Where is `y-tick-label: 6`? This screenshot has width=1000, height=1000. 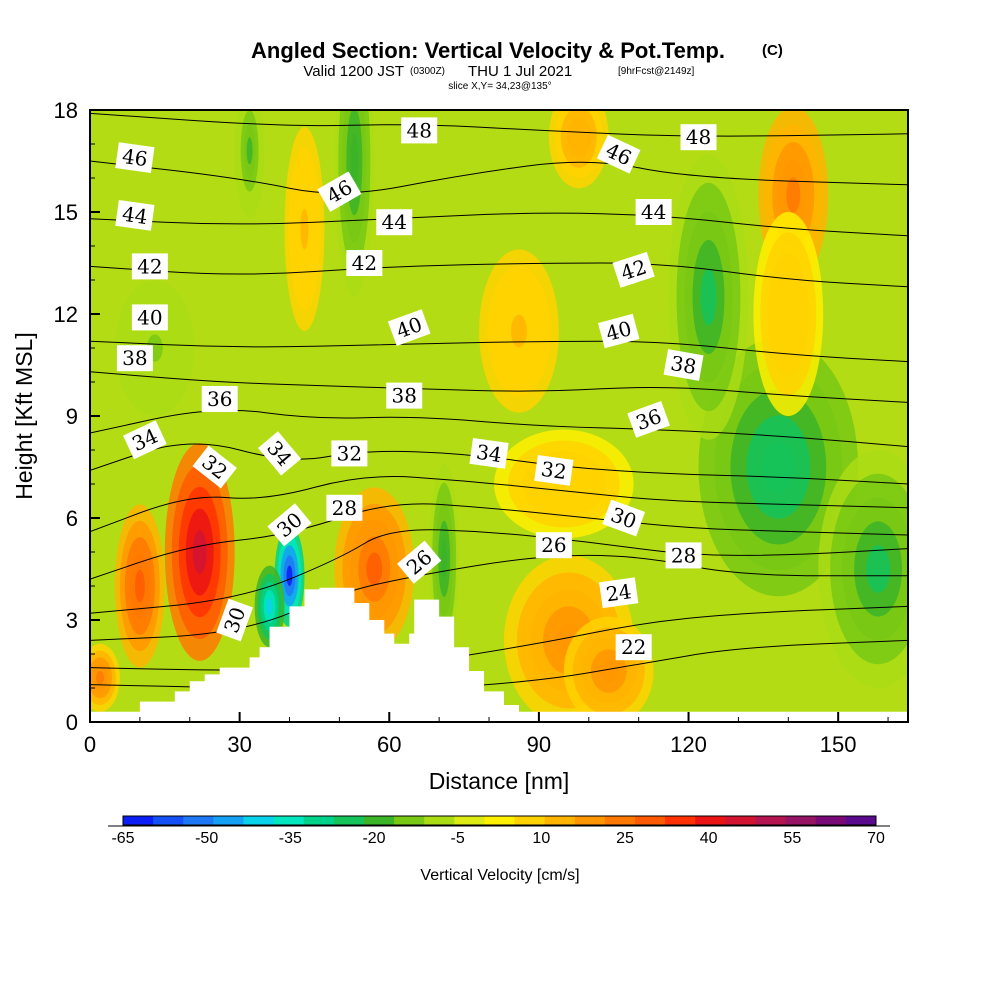 y-tick-label: 6 is located at coordinates (72, 518).